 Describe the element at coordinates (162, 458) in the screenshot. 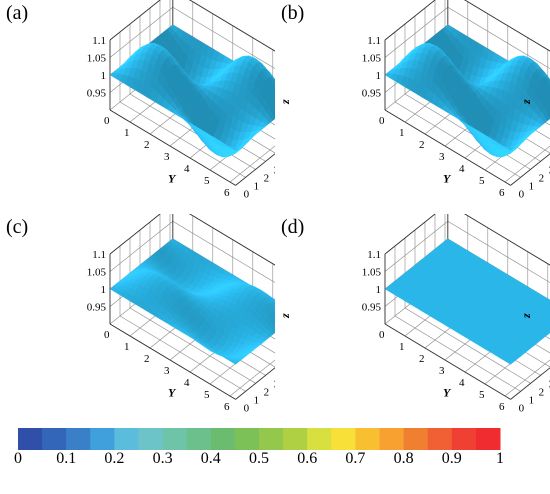

I see `colorbar-tick-label: 0.3` at that location.